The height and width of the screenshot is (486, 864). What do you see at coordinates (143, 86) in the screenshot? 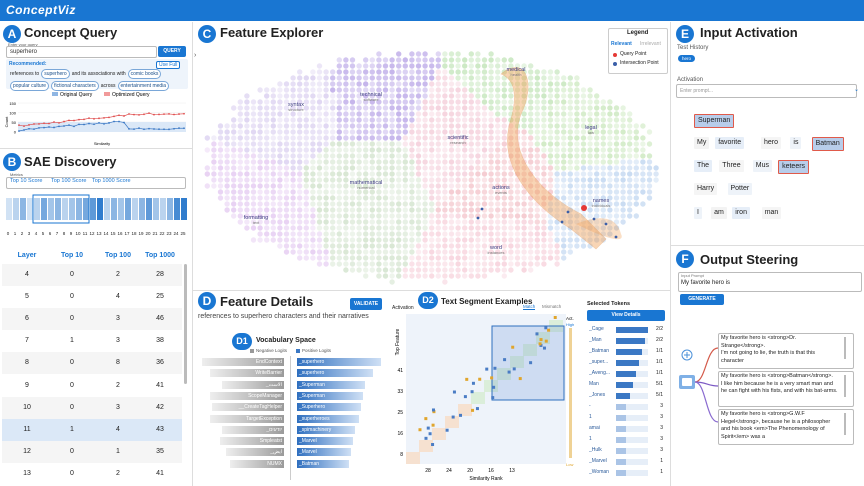
I see `concept-chip: entertainment media` at bounding box center [143, 86].